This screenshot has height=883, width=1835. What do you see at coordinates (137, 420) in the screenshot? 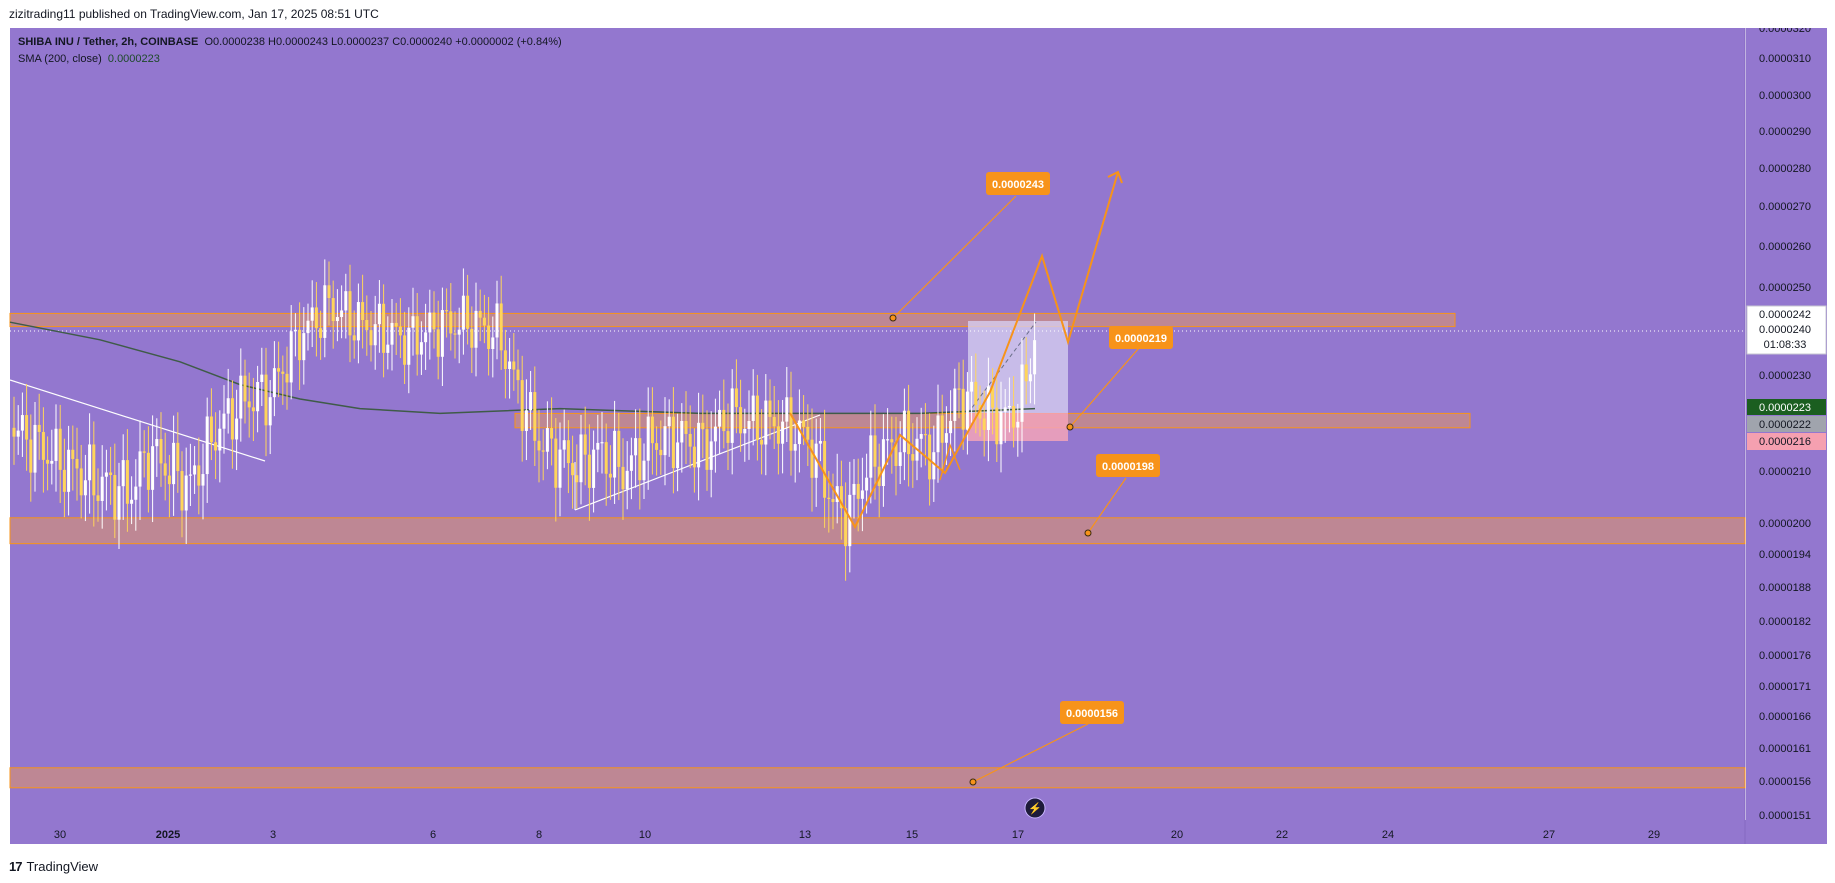
I see `descending-trendline` at bounding box center [137, 420].